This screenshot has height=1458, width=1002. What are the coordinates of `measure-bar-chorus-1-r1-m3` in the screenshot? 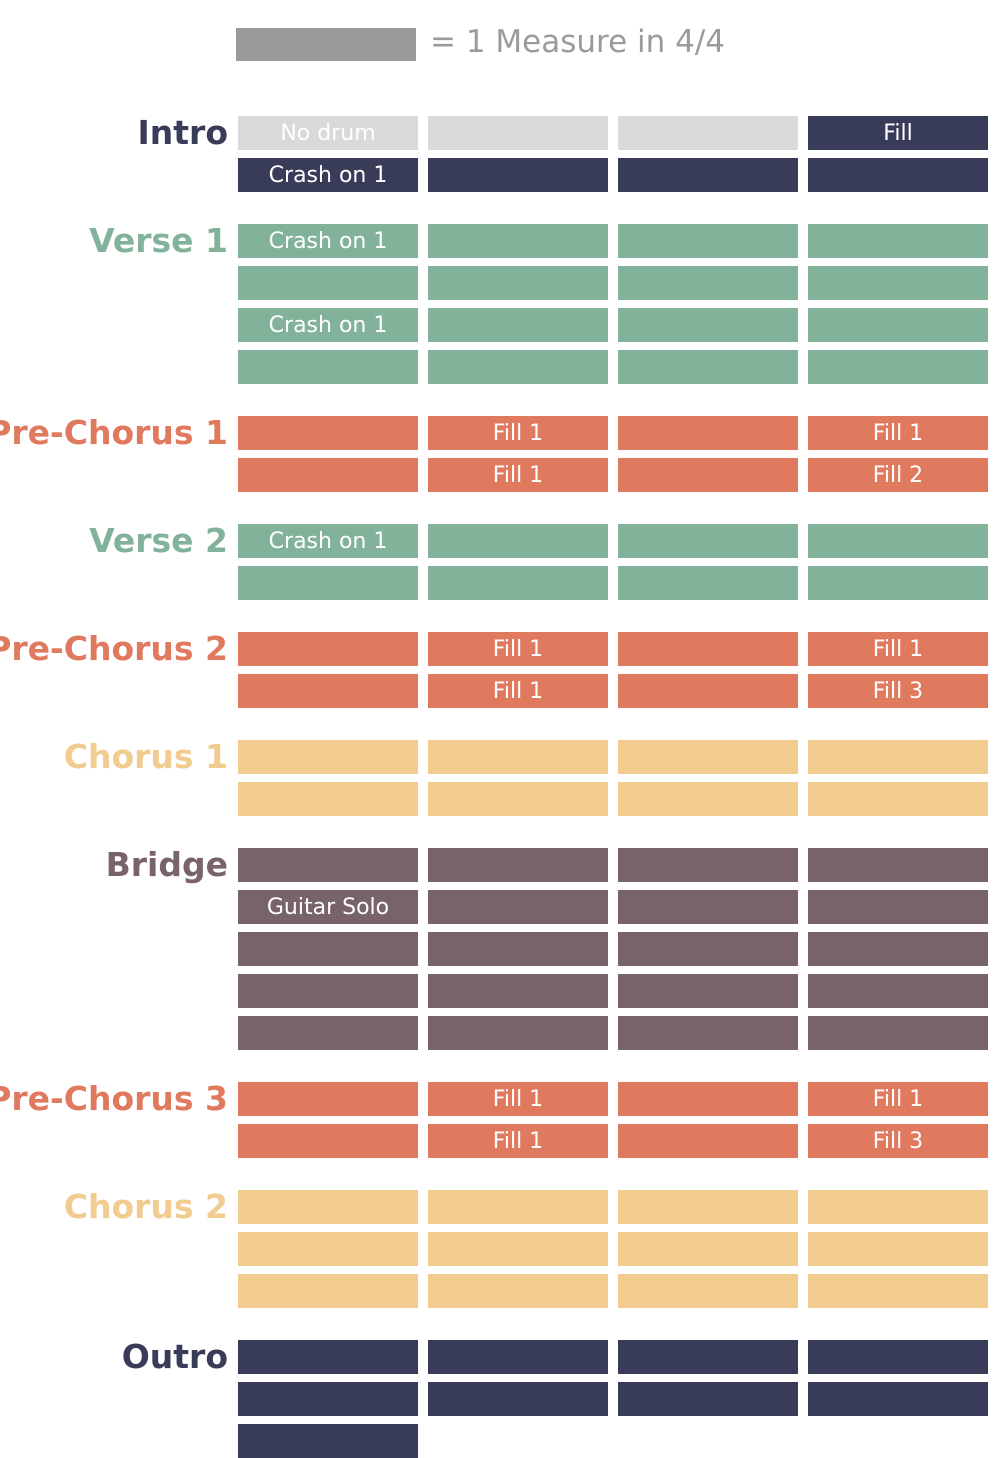 It's located at (708, 757).